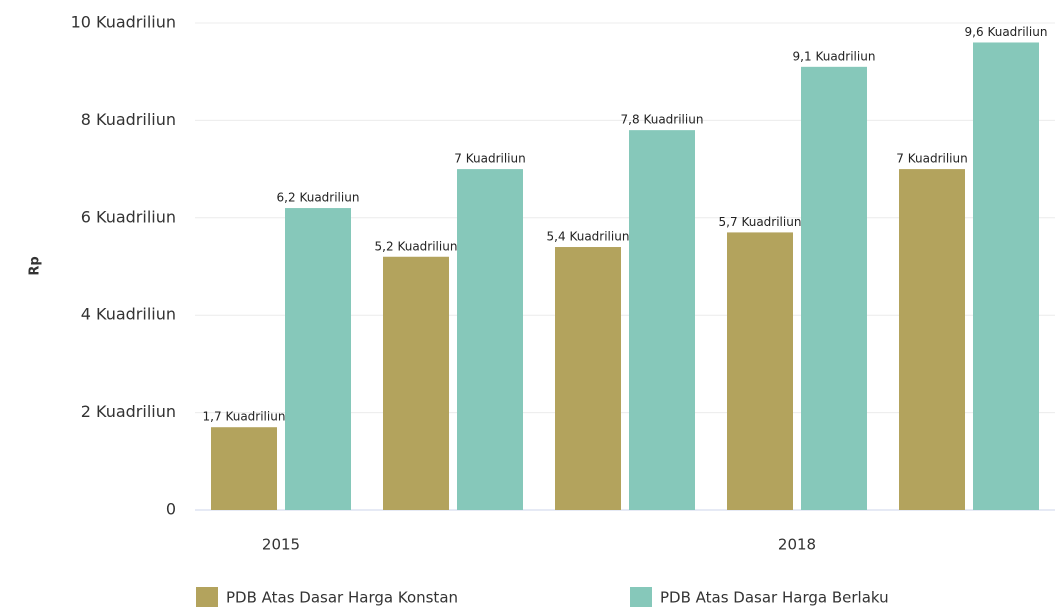 The width and height of the screenshot is (1061, 608). I want to click on value-label: 7,8 Kuadriliun, so click(662, 120).